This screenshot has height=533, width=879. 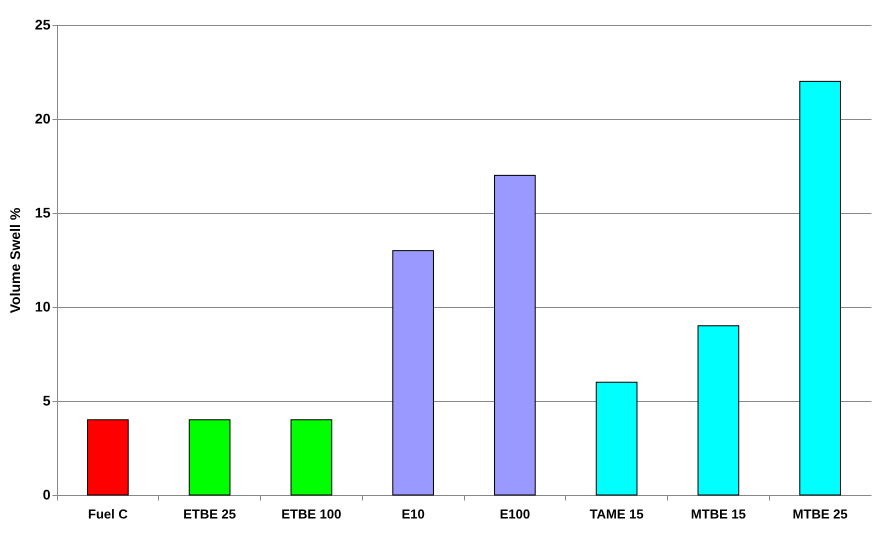 What do you see at coordinates (515, 514) in the screenshot?
I see `x-tick-label: E100` at bounding box center [515, 514].